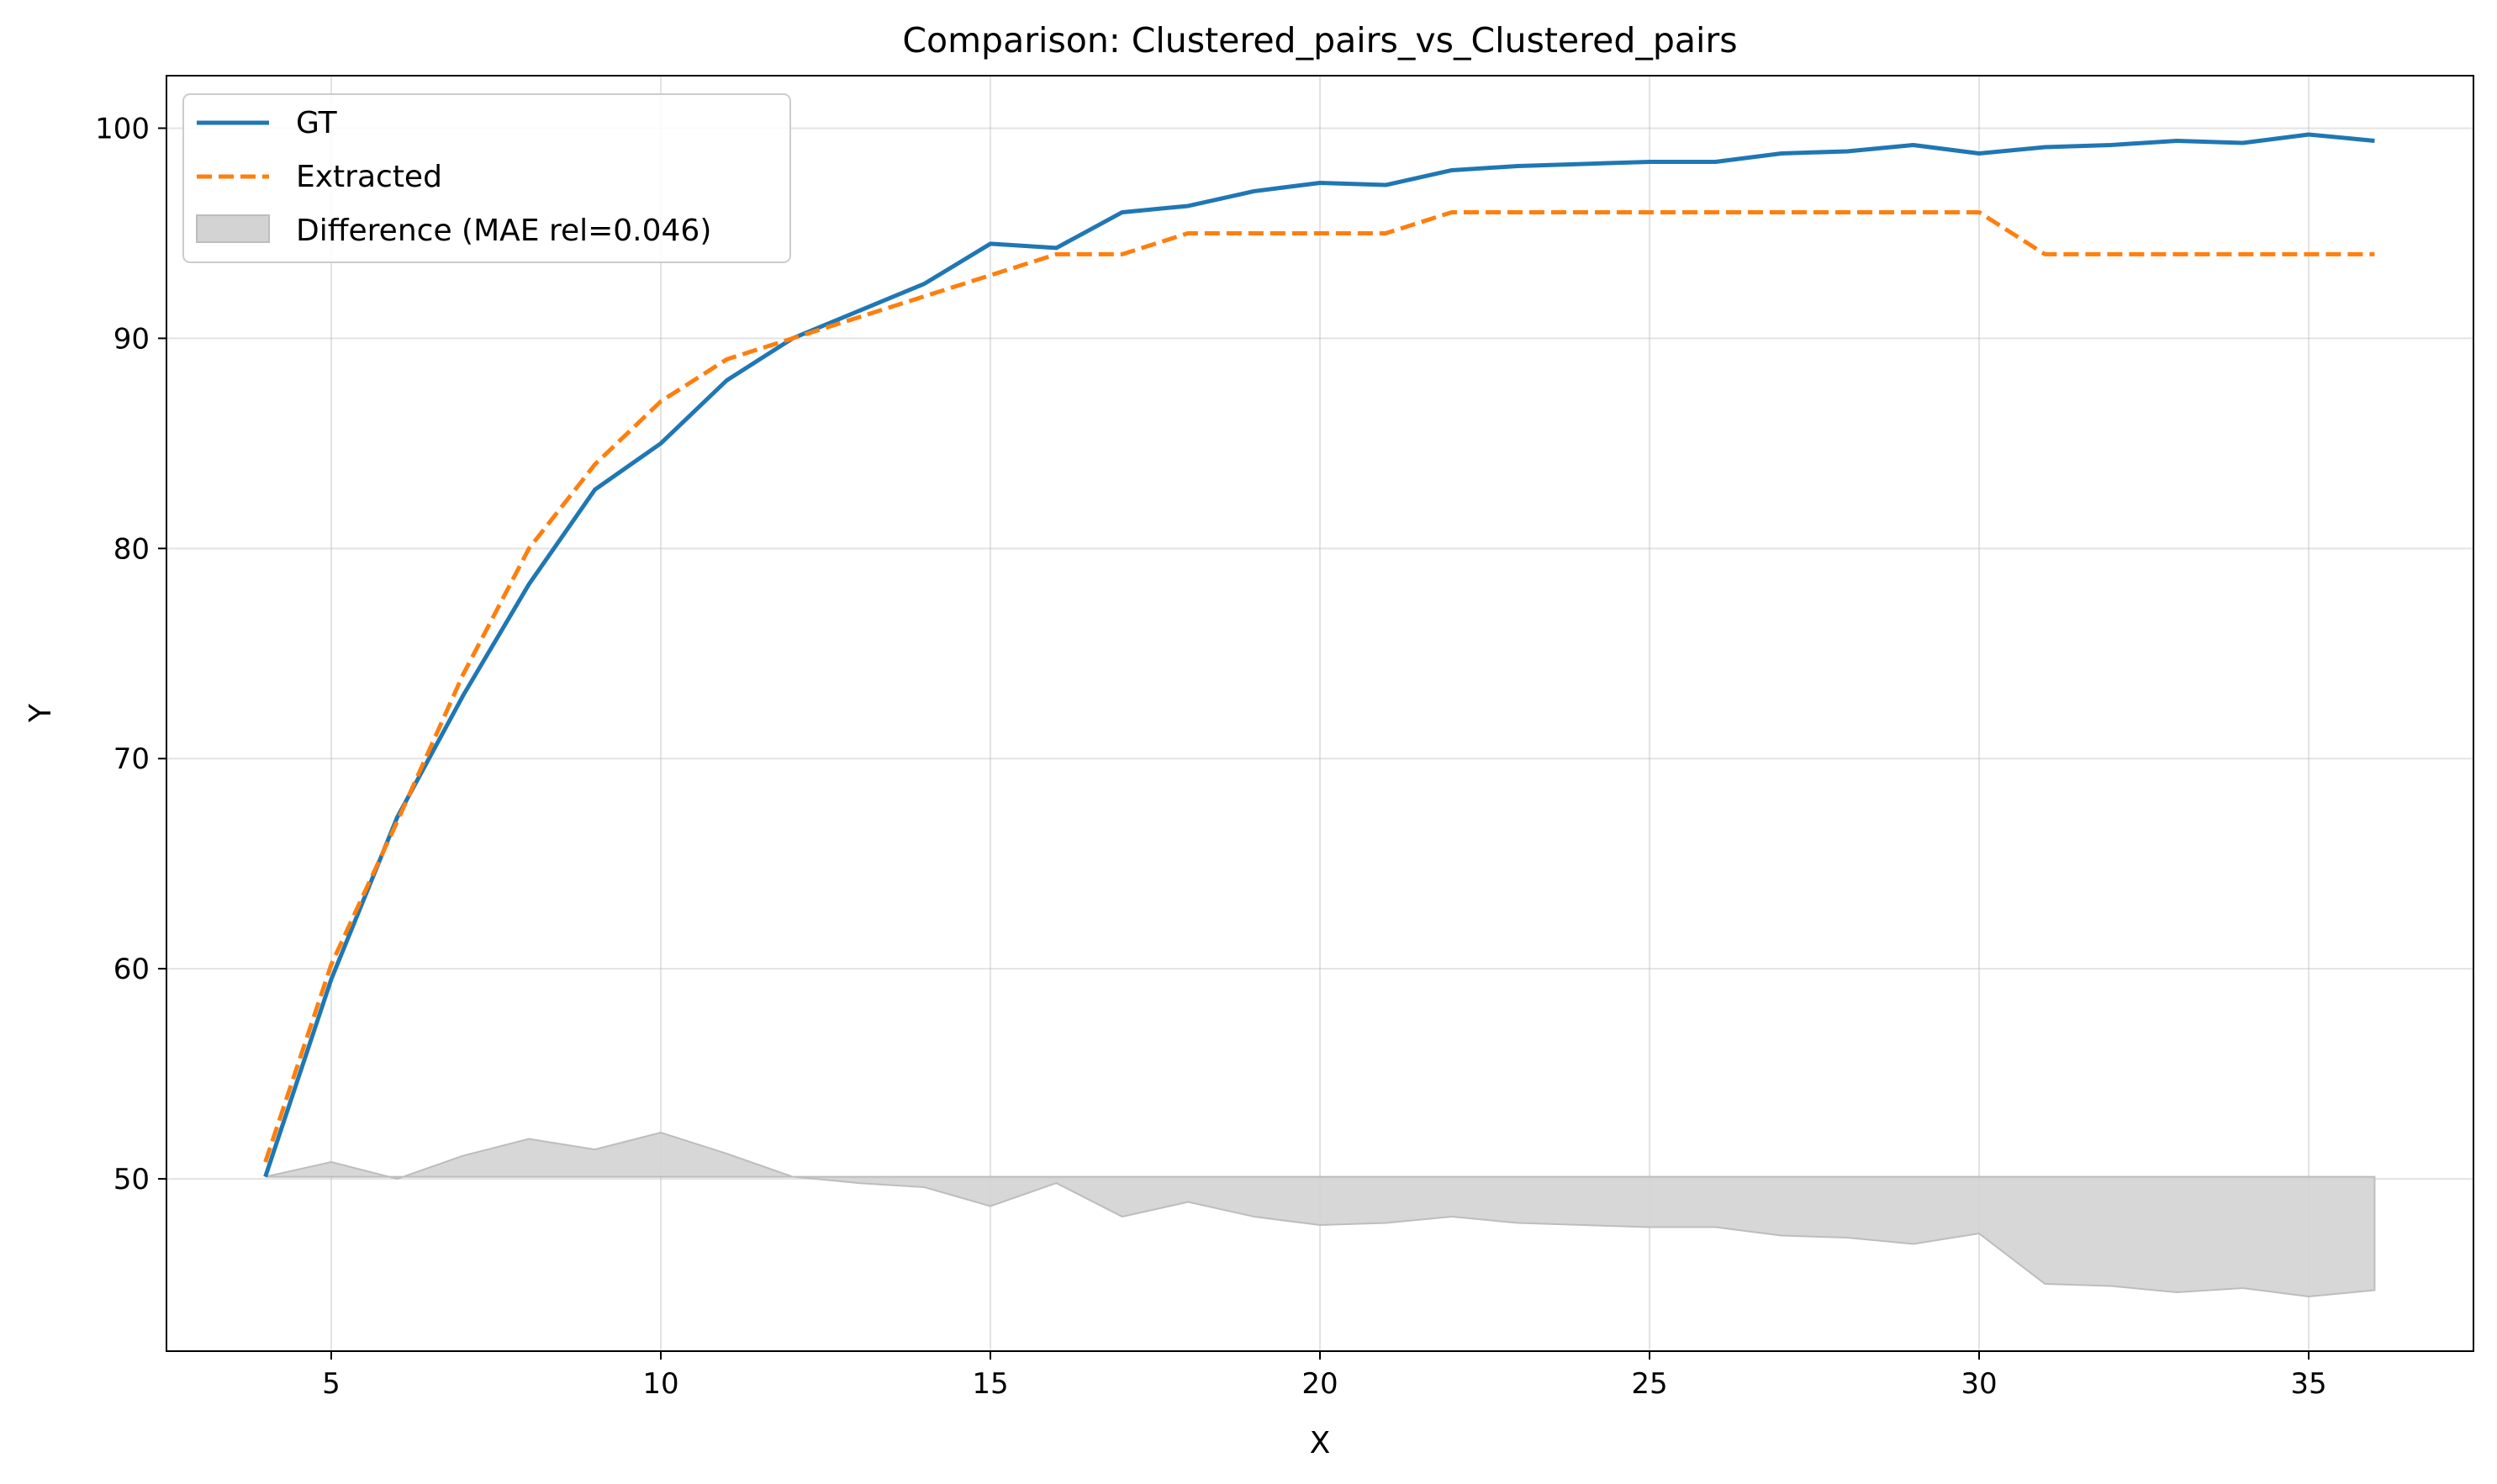  I want to click on legend-extracted-label: Extracted, so click(369, 177).